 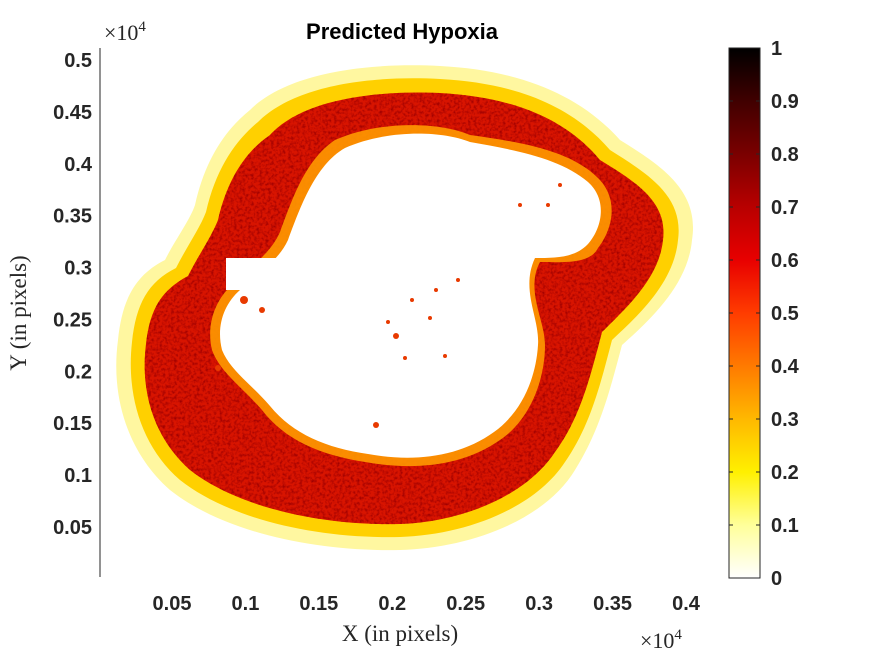 I want to click on colorbar-tick-label: 0.8, so click(x=785, y=155).